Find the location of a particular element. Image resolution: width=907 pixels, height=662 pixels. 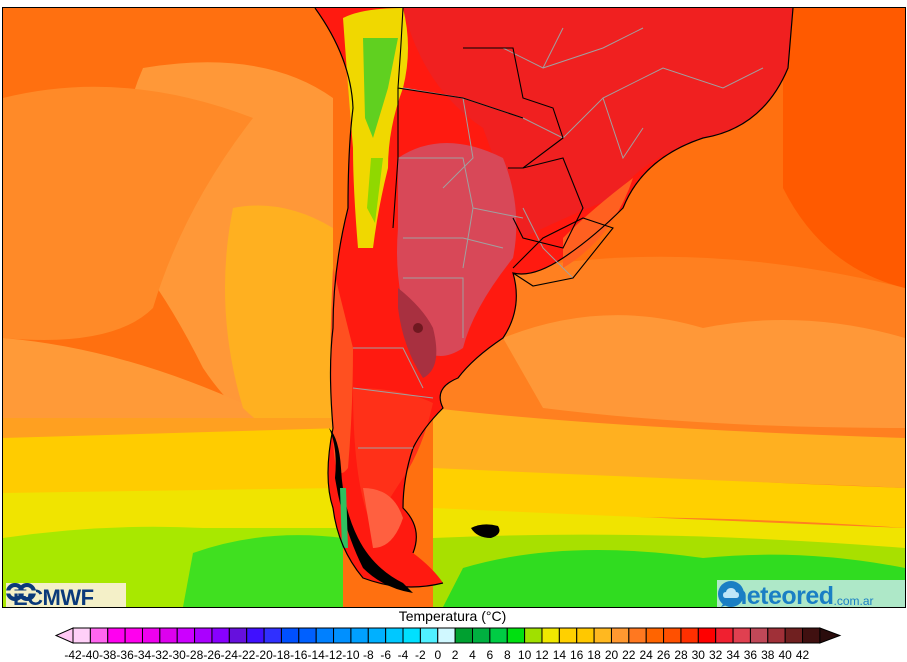

legend-tick-label: -16 is located at coordinates (299, 655).